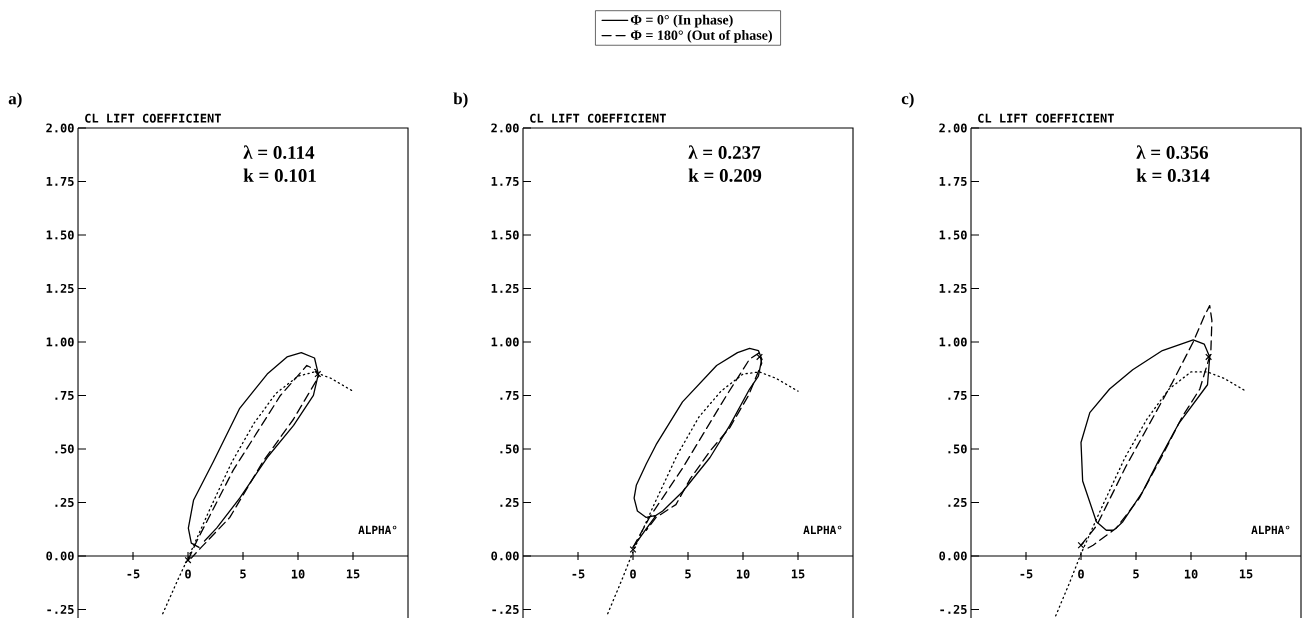 This screenshot has height=620, width=1308. Describe the element at coordinates (15, 100) in the screenshot. I see `chart-title: a)` at that location.